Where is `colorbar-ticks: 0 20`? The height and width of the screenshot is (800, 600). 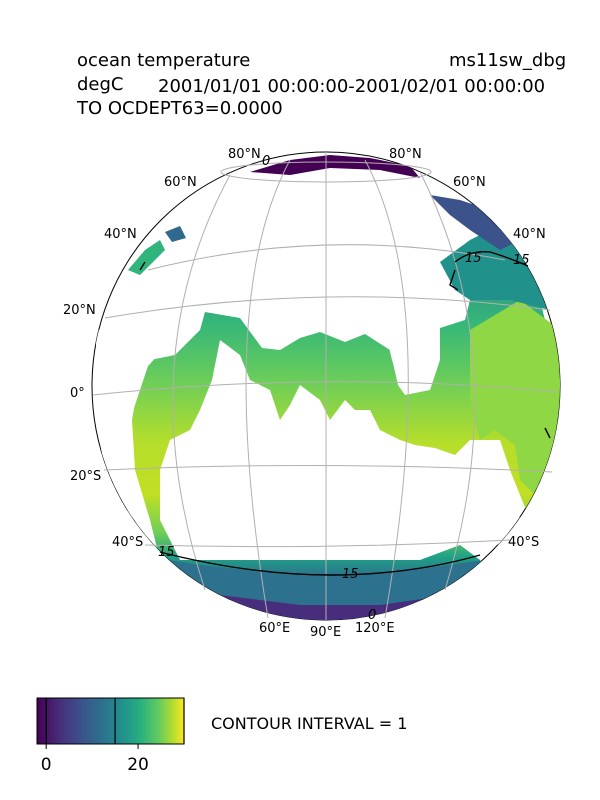
colorbar-ticks: 0 20 is located at coordinates (95, 759).